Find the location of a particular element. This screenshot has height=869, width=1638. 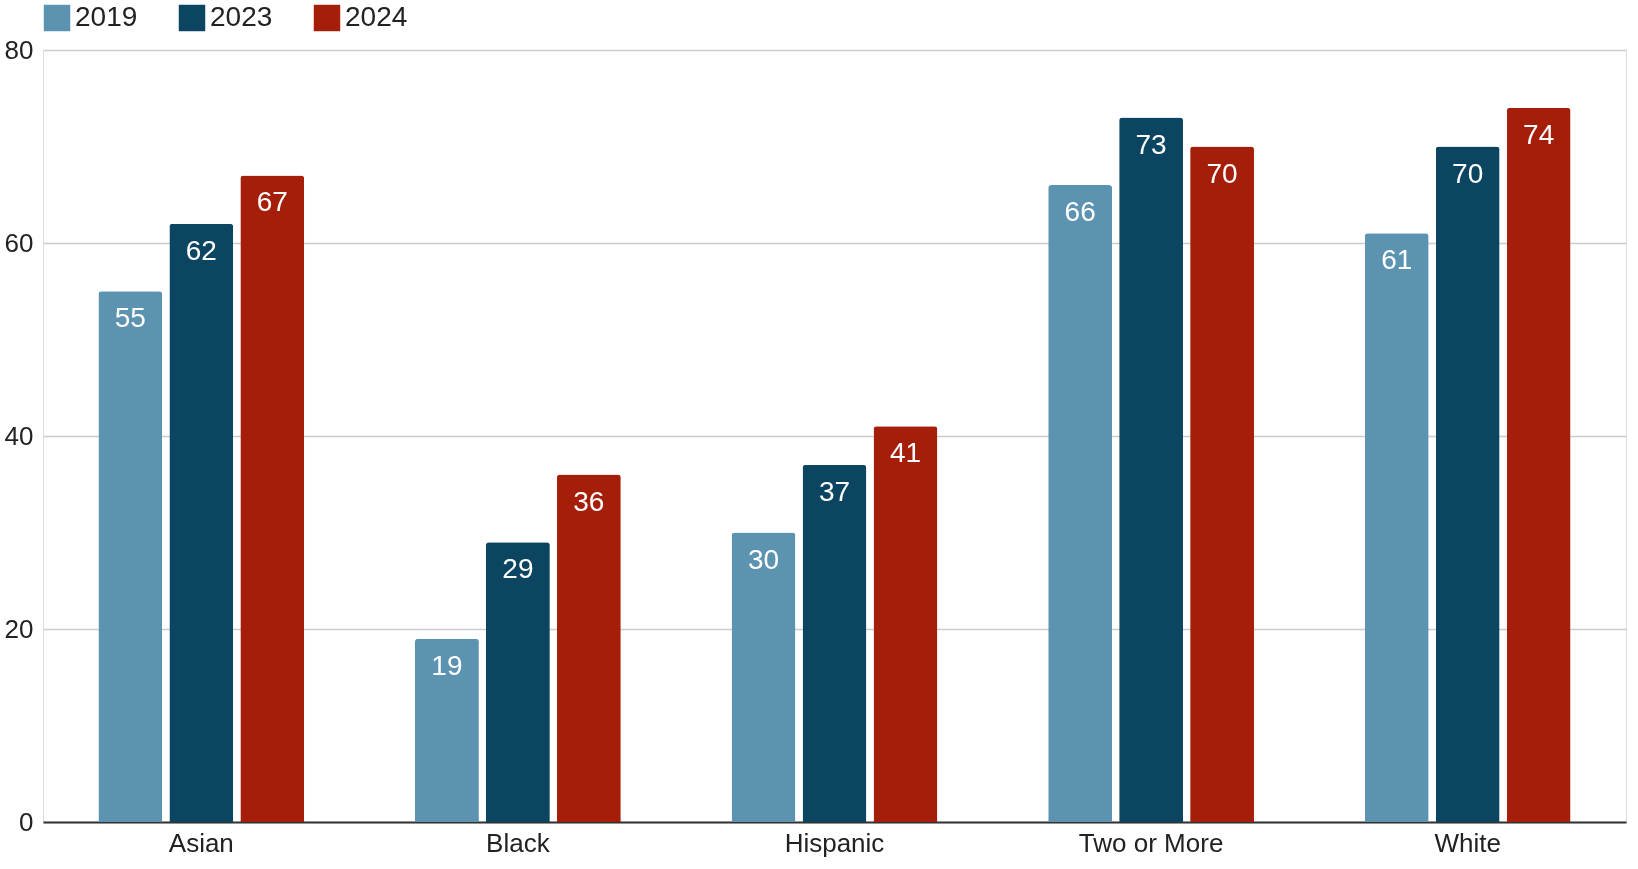

data-label: 61 is located at coordinates (1397, 260).